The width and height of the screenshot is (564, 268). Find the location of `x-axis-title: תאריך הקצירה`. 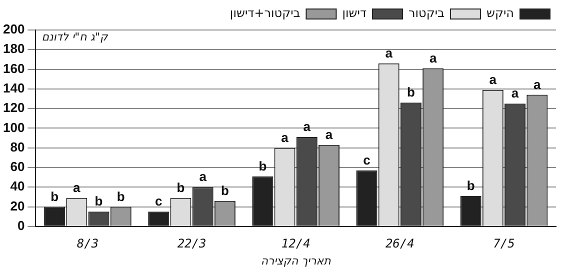

x-axis-title: תאריך הקצירה is located at coordinates (295, 261).